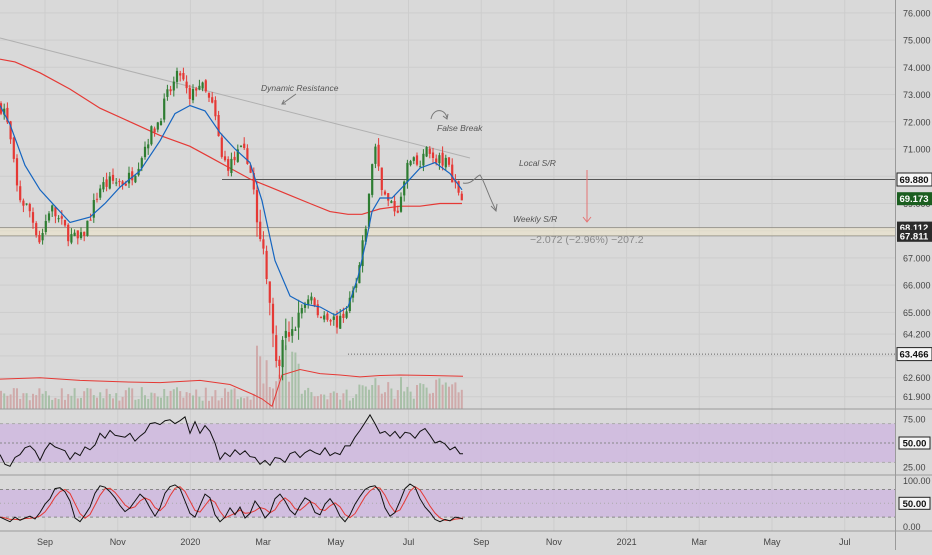 This screenshot has width=932, height=555. What do you see at coordinates (537, 163) in the screenshot?
I see `local-sr-label: Local S/R` at bounding box center [537, 163].